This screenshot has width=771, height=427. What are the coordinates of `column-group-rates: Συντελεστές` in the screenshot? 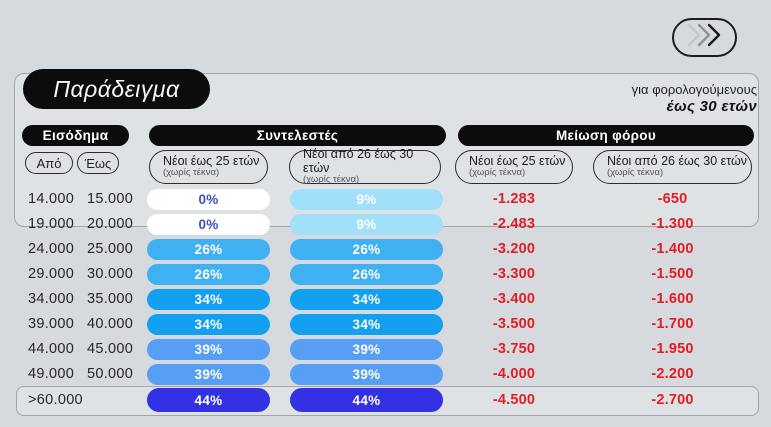 It's located at (297, 135).